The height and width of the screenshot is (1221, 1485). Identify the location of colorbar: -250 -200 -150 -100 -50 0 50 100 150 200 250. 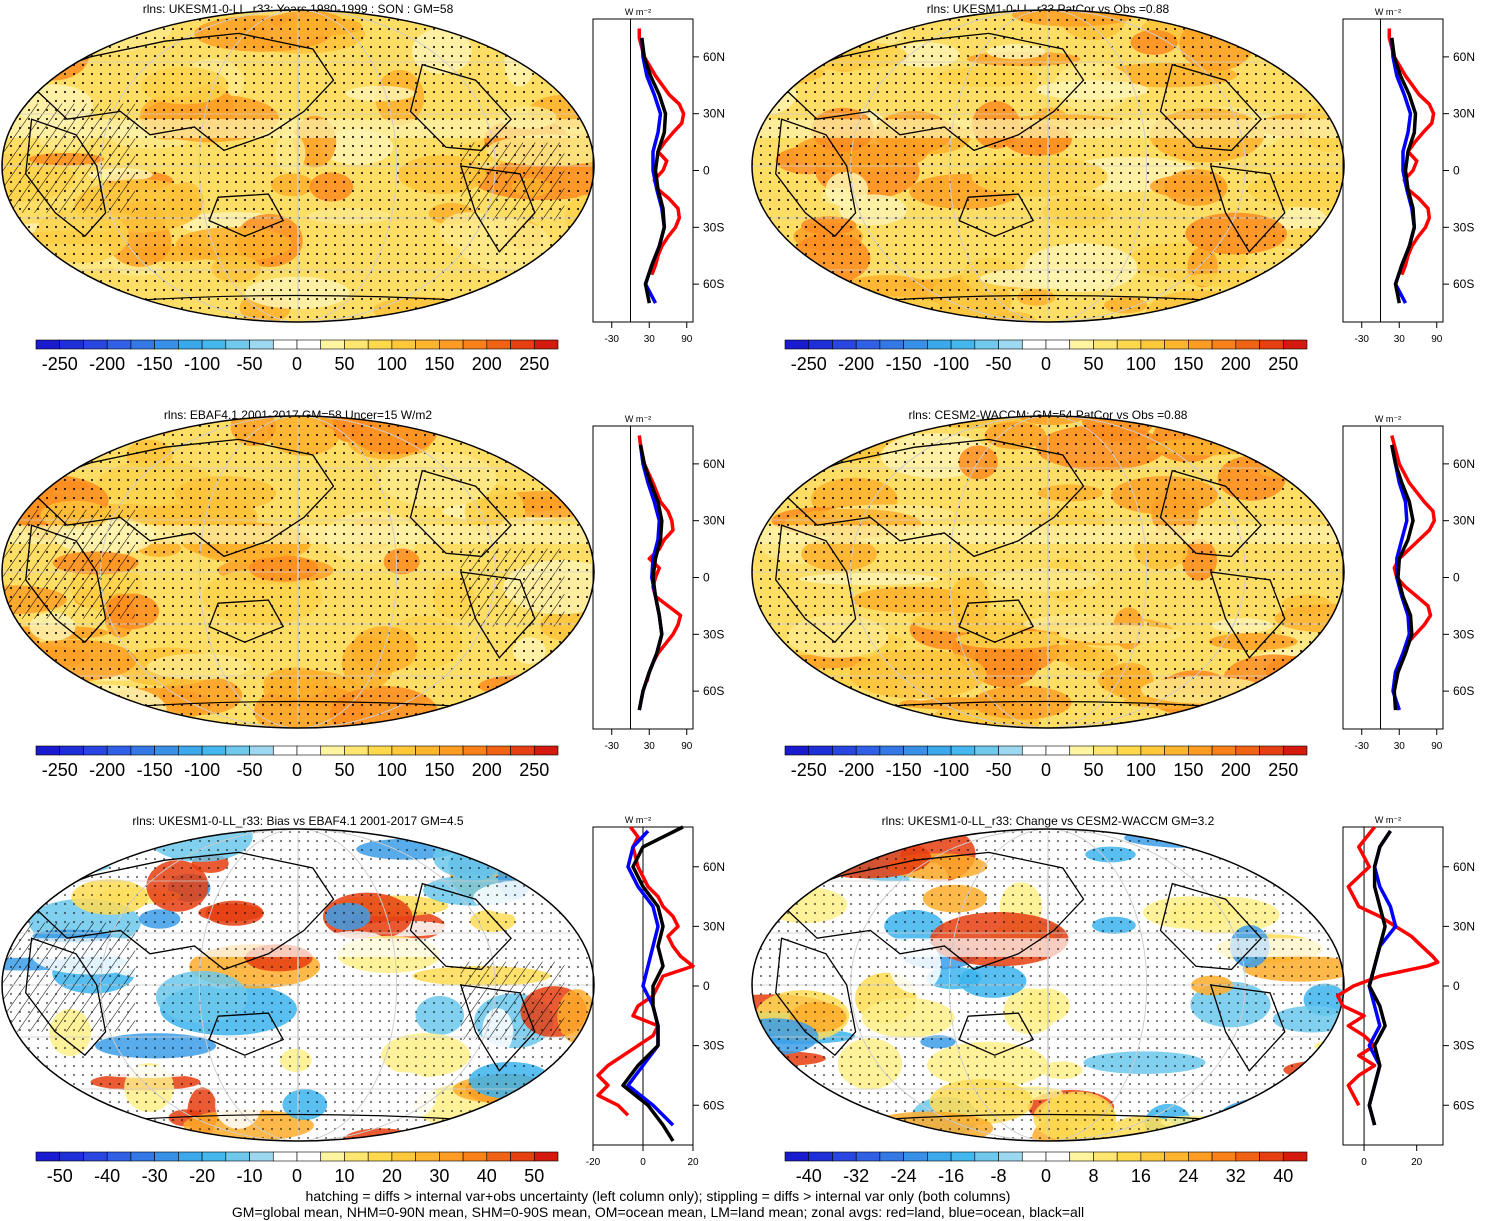
(1046, 356).